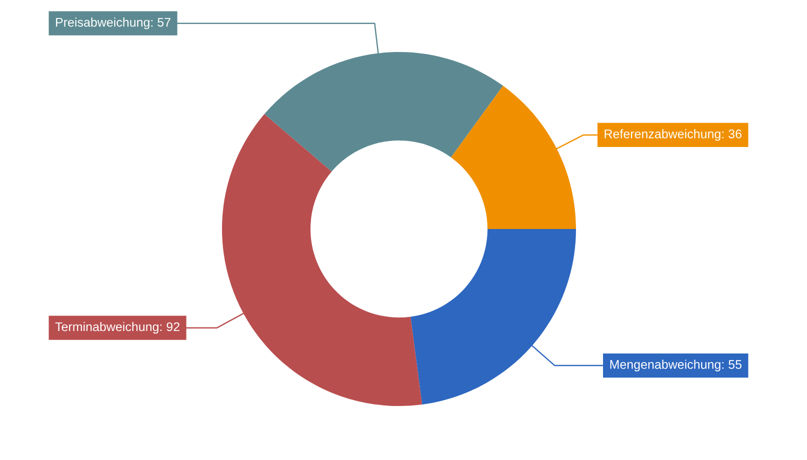 This screenshot has height=460, width=807. I want to click on slice-label: Preisabweichung: 57, so click(113, 24).